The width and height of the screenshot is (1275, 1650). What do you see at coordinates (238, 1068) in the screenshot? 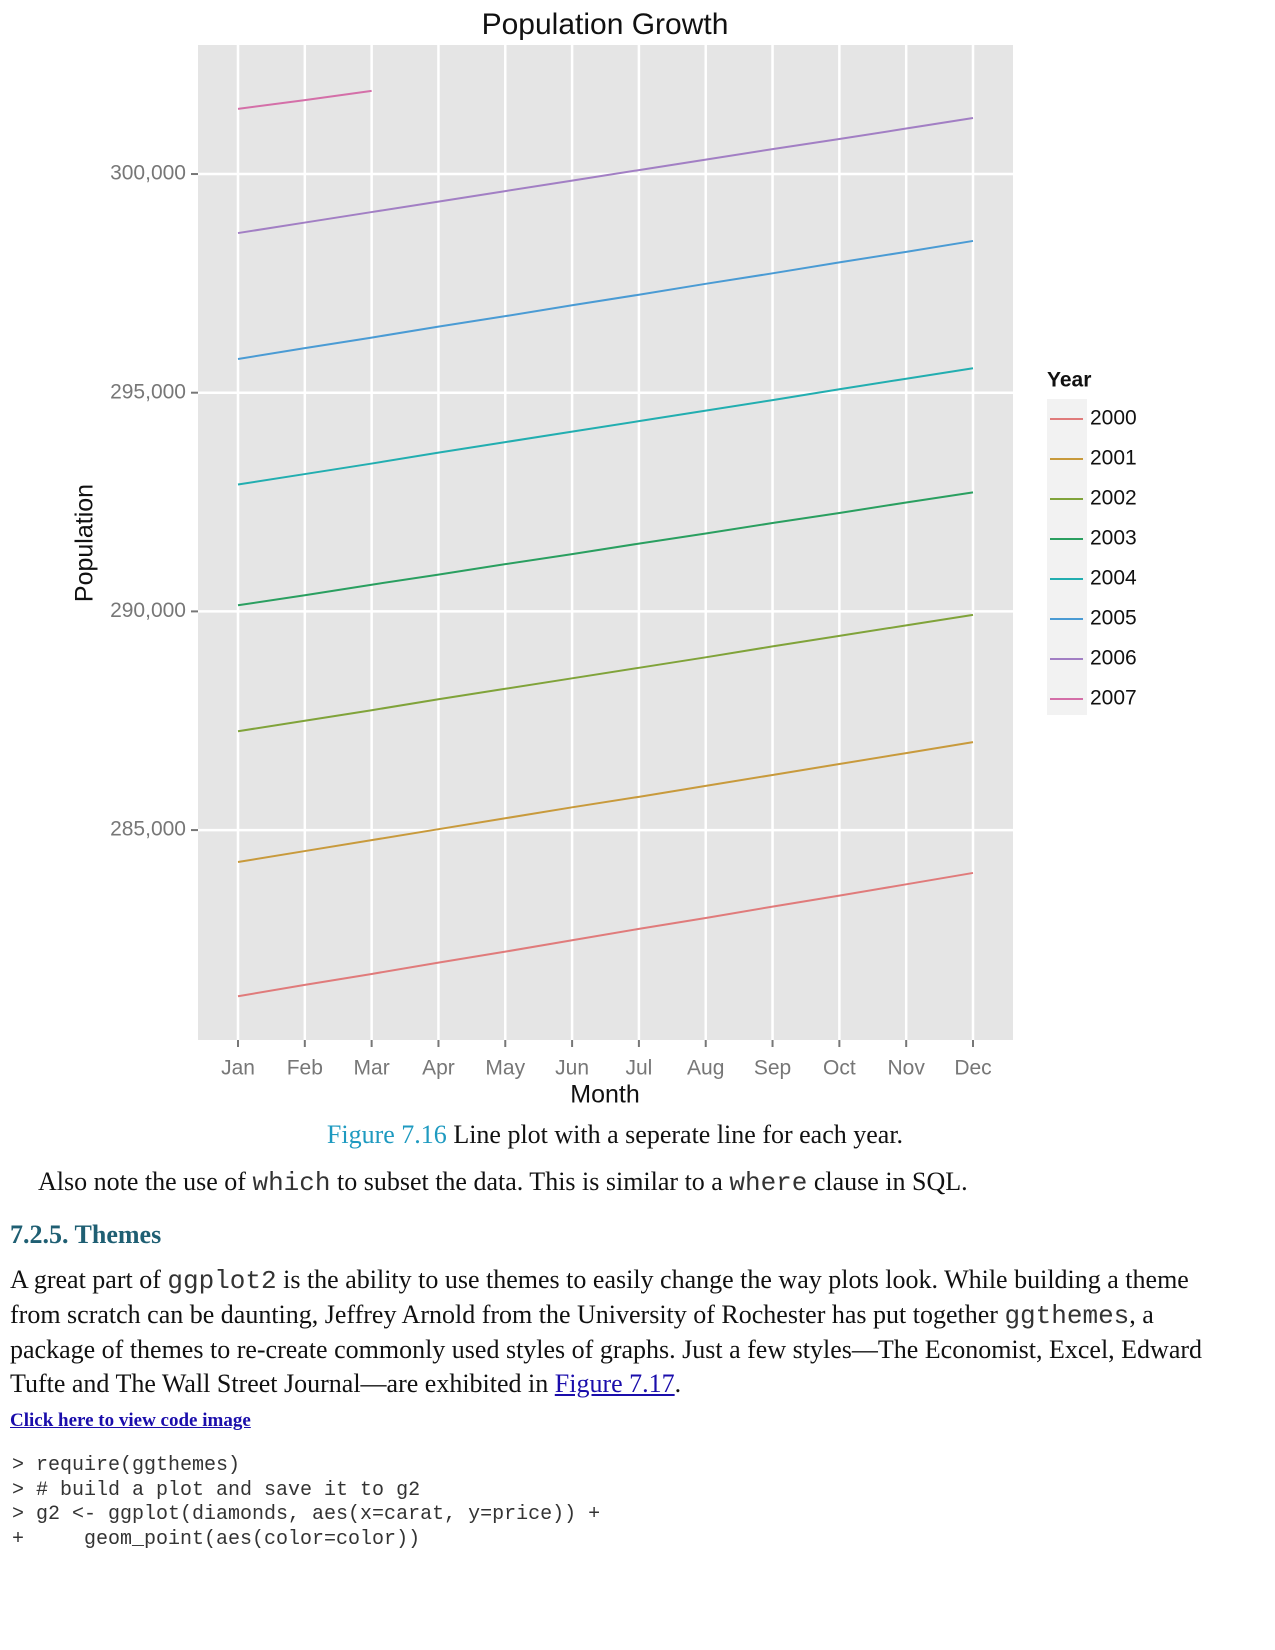
I see `x-tick-label: Jan` at bounding box center [238, 1068].